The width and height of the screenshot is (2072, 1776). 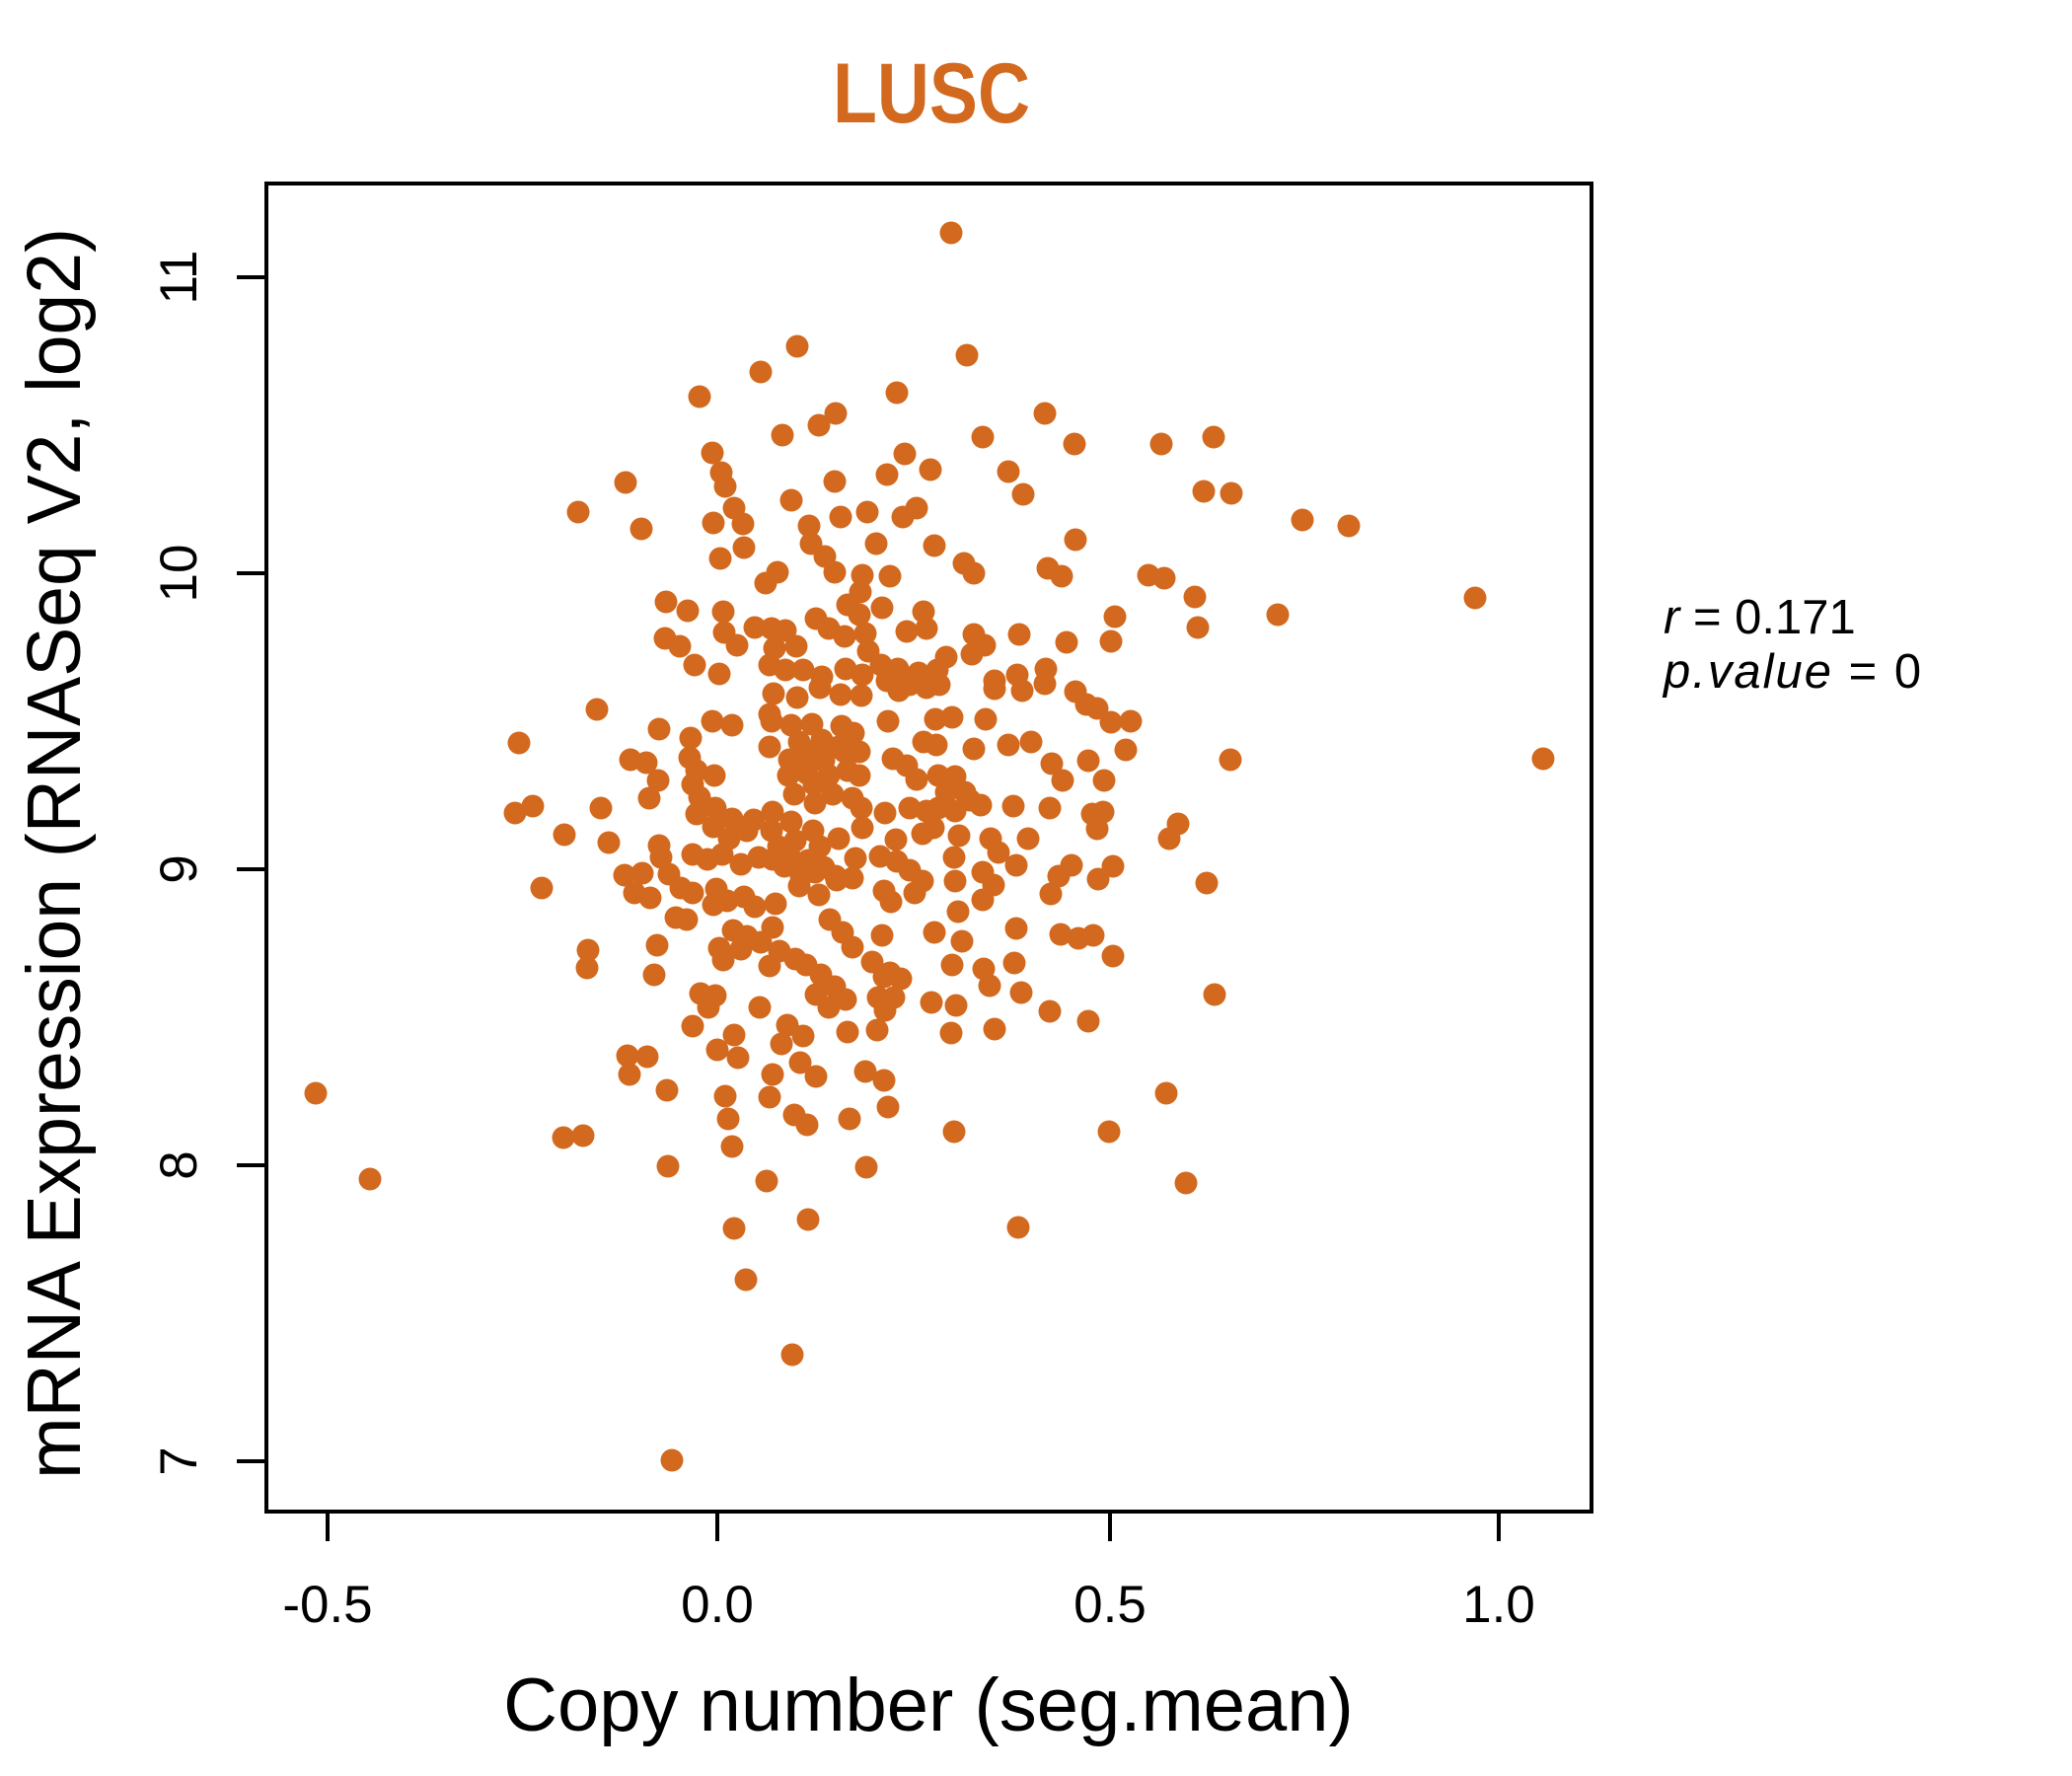 I want to click on svg-text: 7, so click(x=179, y=1461).